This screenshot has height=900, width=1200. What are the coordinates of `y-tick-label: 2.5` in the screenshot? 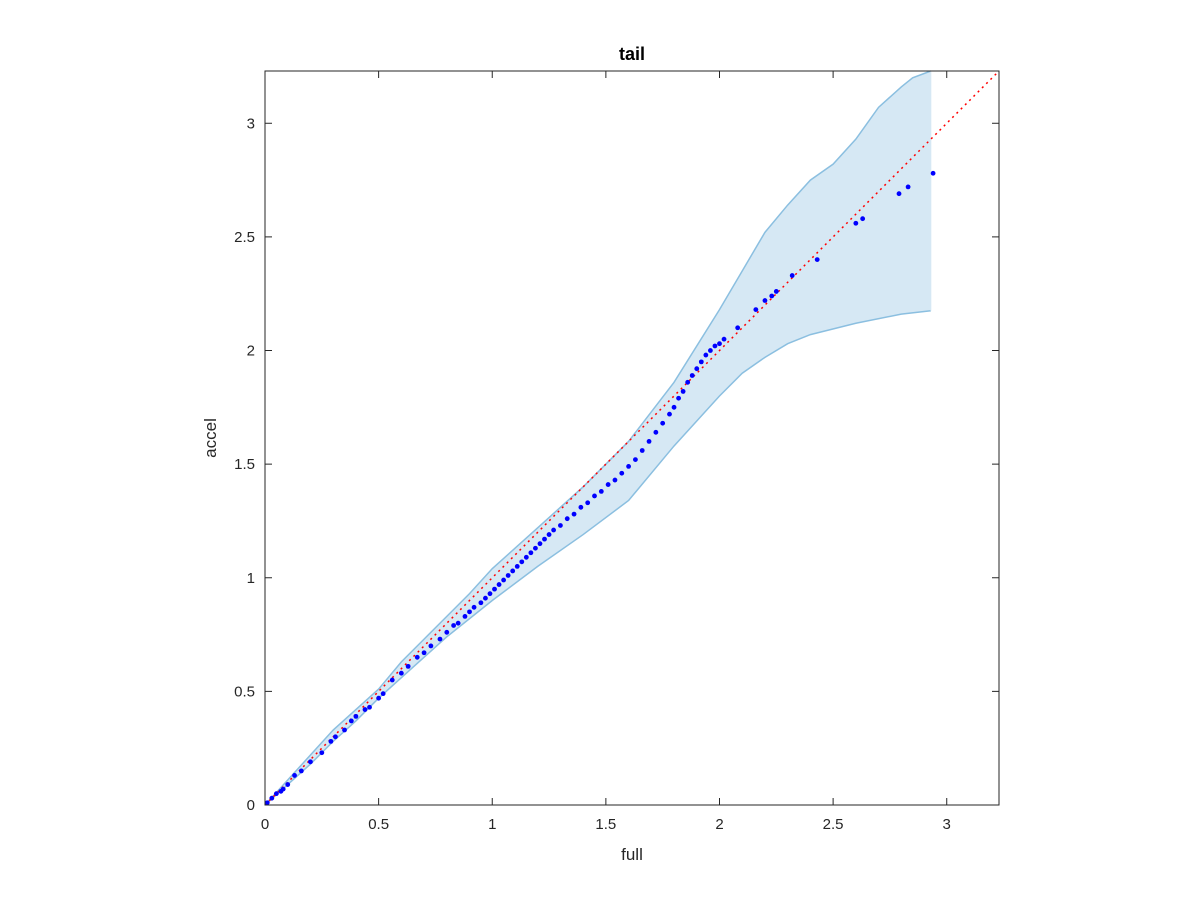 It's located at (244, 237).